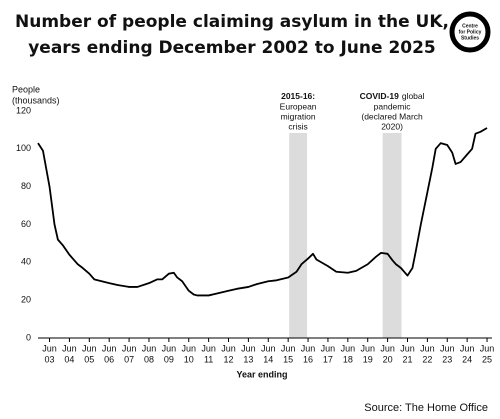  What do you see at coordinates (426, 408) in the screenshot?
I see `source: Source: The Home Office` at bounding box center [426, 408].